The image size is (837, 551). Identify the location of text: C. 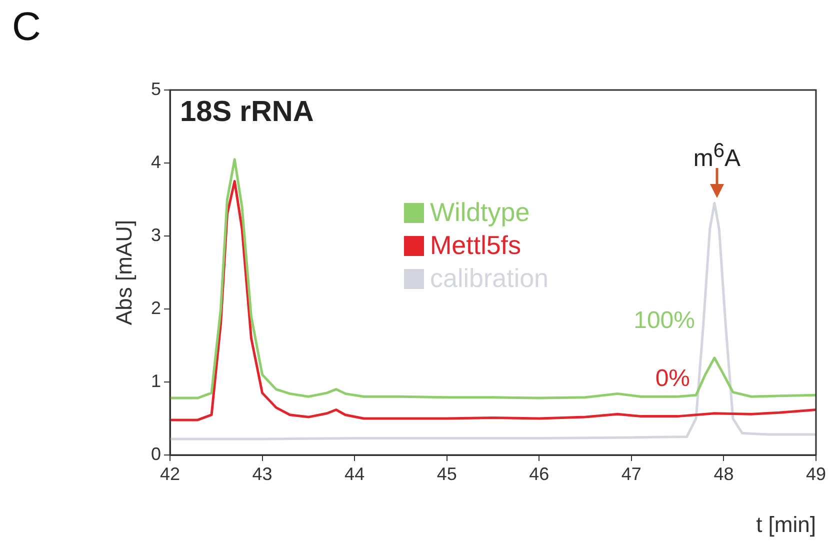
(26, 27).